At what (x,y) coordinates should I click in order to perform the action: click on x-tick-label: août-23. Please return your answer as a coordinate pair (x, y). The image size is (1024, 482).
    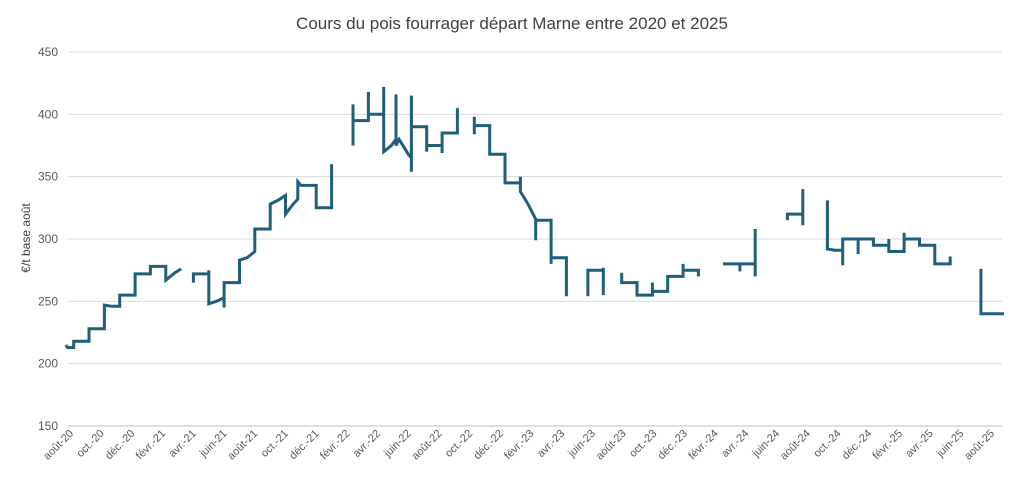
    Looking at the image, I should click on (611, 445).